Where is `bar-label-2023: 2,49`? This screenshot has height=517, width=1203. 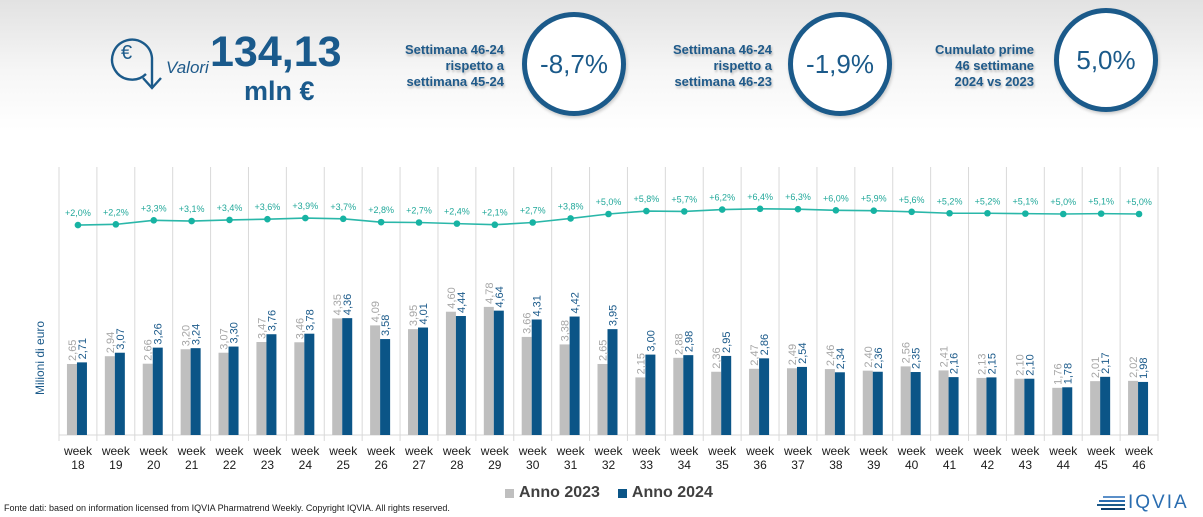 bar-label-2023: 2,49 is located at coordinates (793, 354).